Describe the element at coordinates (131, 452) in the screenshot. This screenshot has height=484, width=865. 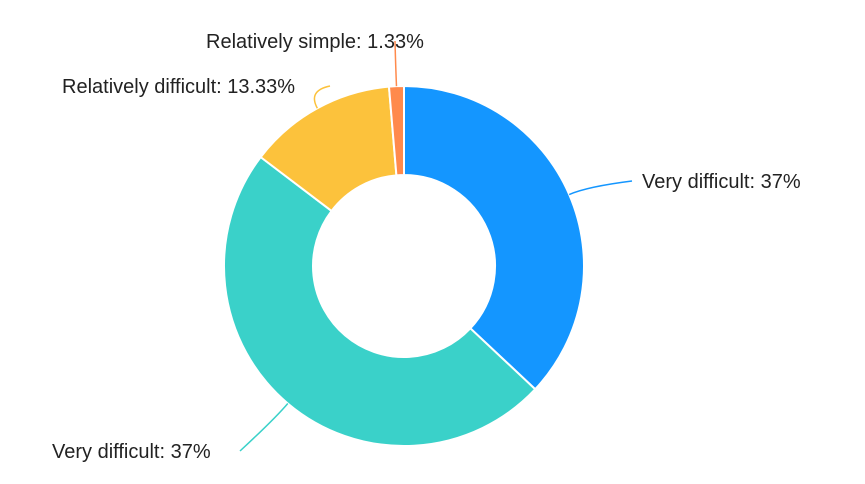
I see `slice-label-2: Very difficult: 37%` at that location.